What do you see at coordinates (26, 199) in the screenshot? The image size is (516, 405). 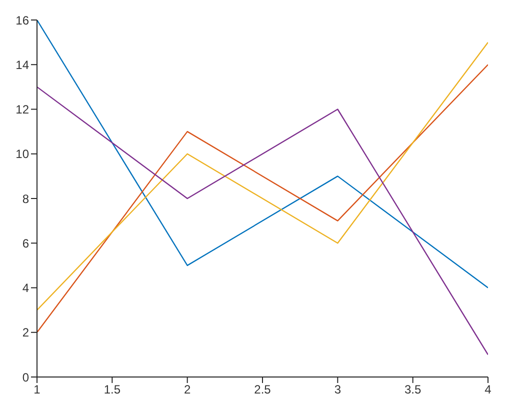 I see `y-tick-label: 8` at bounding box center [26, 199].